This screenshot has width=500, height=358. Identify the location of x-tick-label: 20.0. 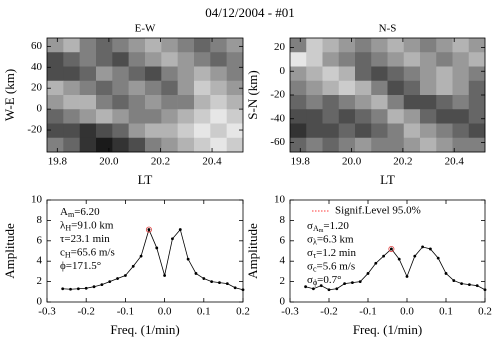
(109, 162).